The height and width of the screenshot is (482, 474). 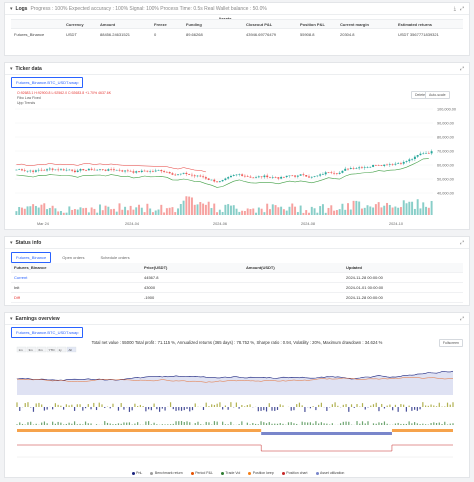 What do you see at coordinates (415, 24) in the screenshot?
I see `column-header: Estimated returns` at bounding box center [415, 24].